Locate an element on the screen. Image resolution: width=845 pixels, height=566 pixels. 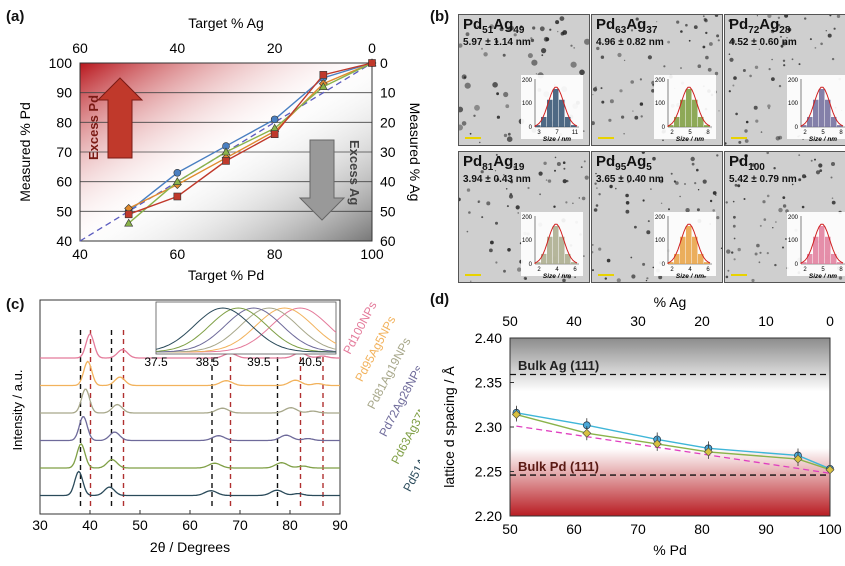
inset-tick-label: 37.5 is located at coordinates (156, 362).